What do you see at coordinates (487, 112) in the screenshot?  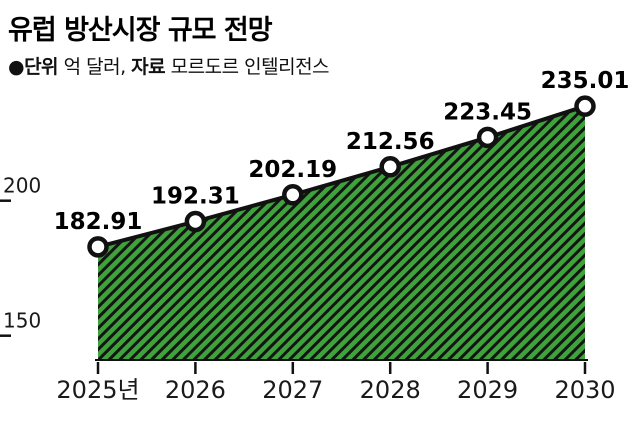 I see `value-label: 223.45` at bounding box center [487, 112].